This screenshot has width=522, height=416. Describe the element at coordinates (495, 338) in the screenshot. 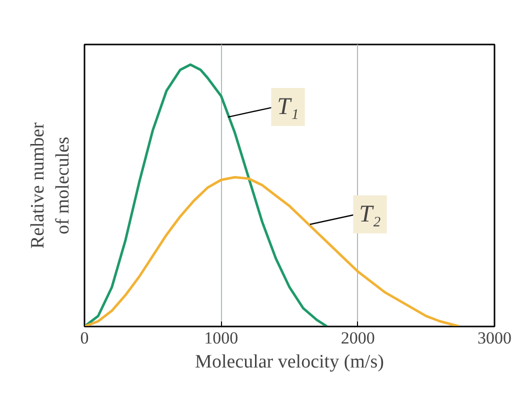

I see `x-tick-label: 3000` at that location.